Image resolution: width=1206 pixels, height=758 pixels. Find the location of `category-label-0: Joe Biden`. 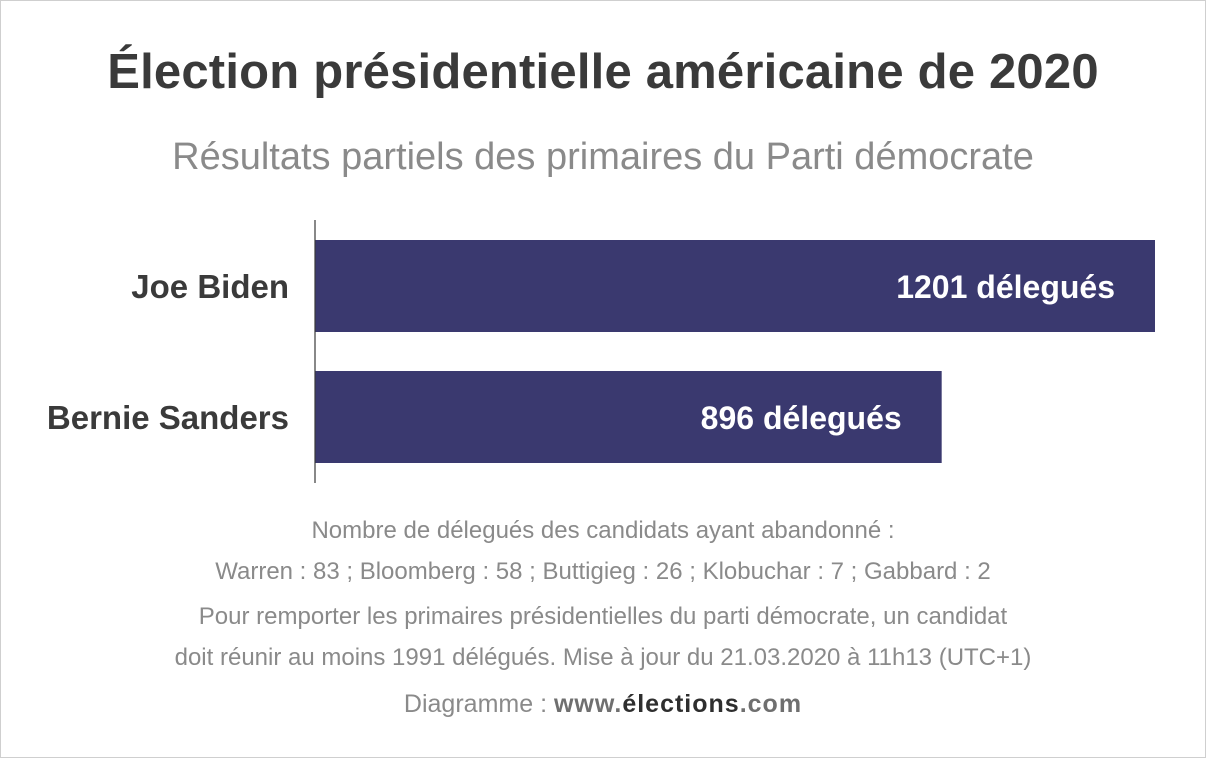

category-label-0: Joe Biden is located at coordinates (210, 286).